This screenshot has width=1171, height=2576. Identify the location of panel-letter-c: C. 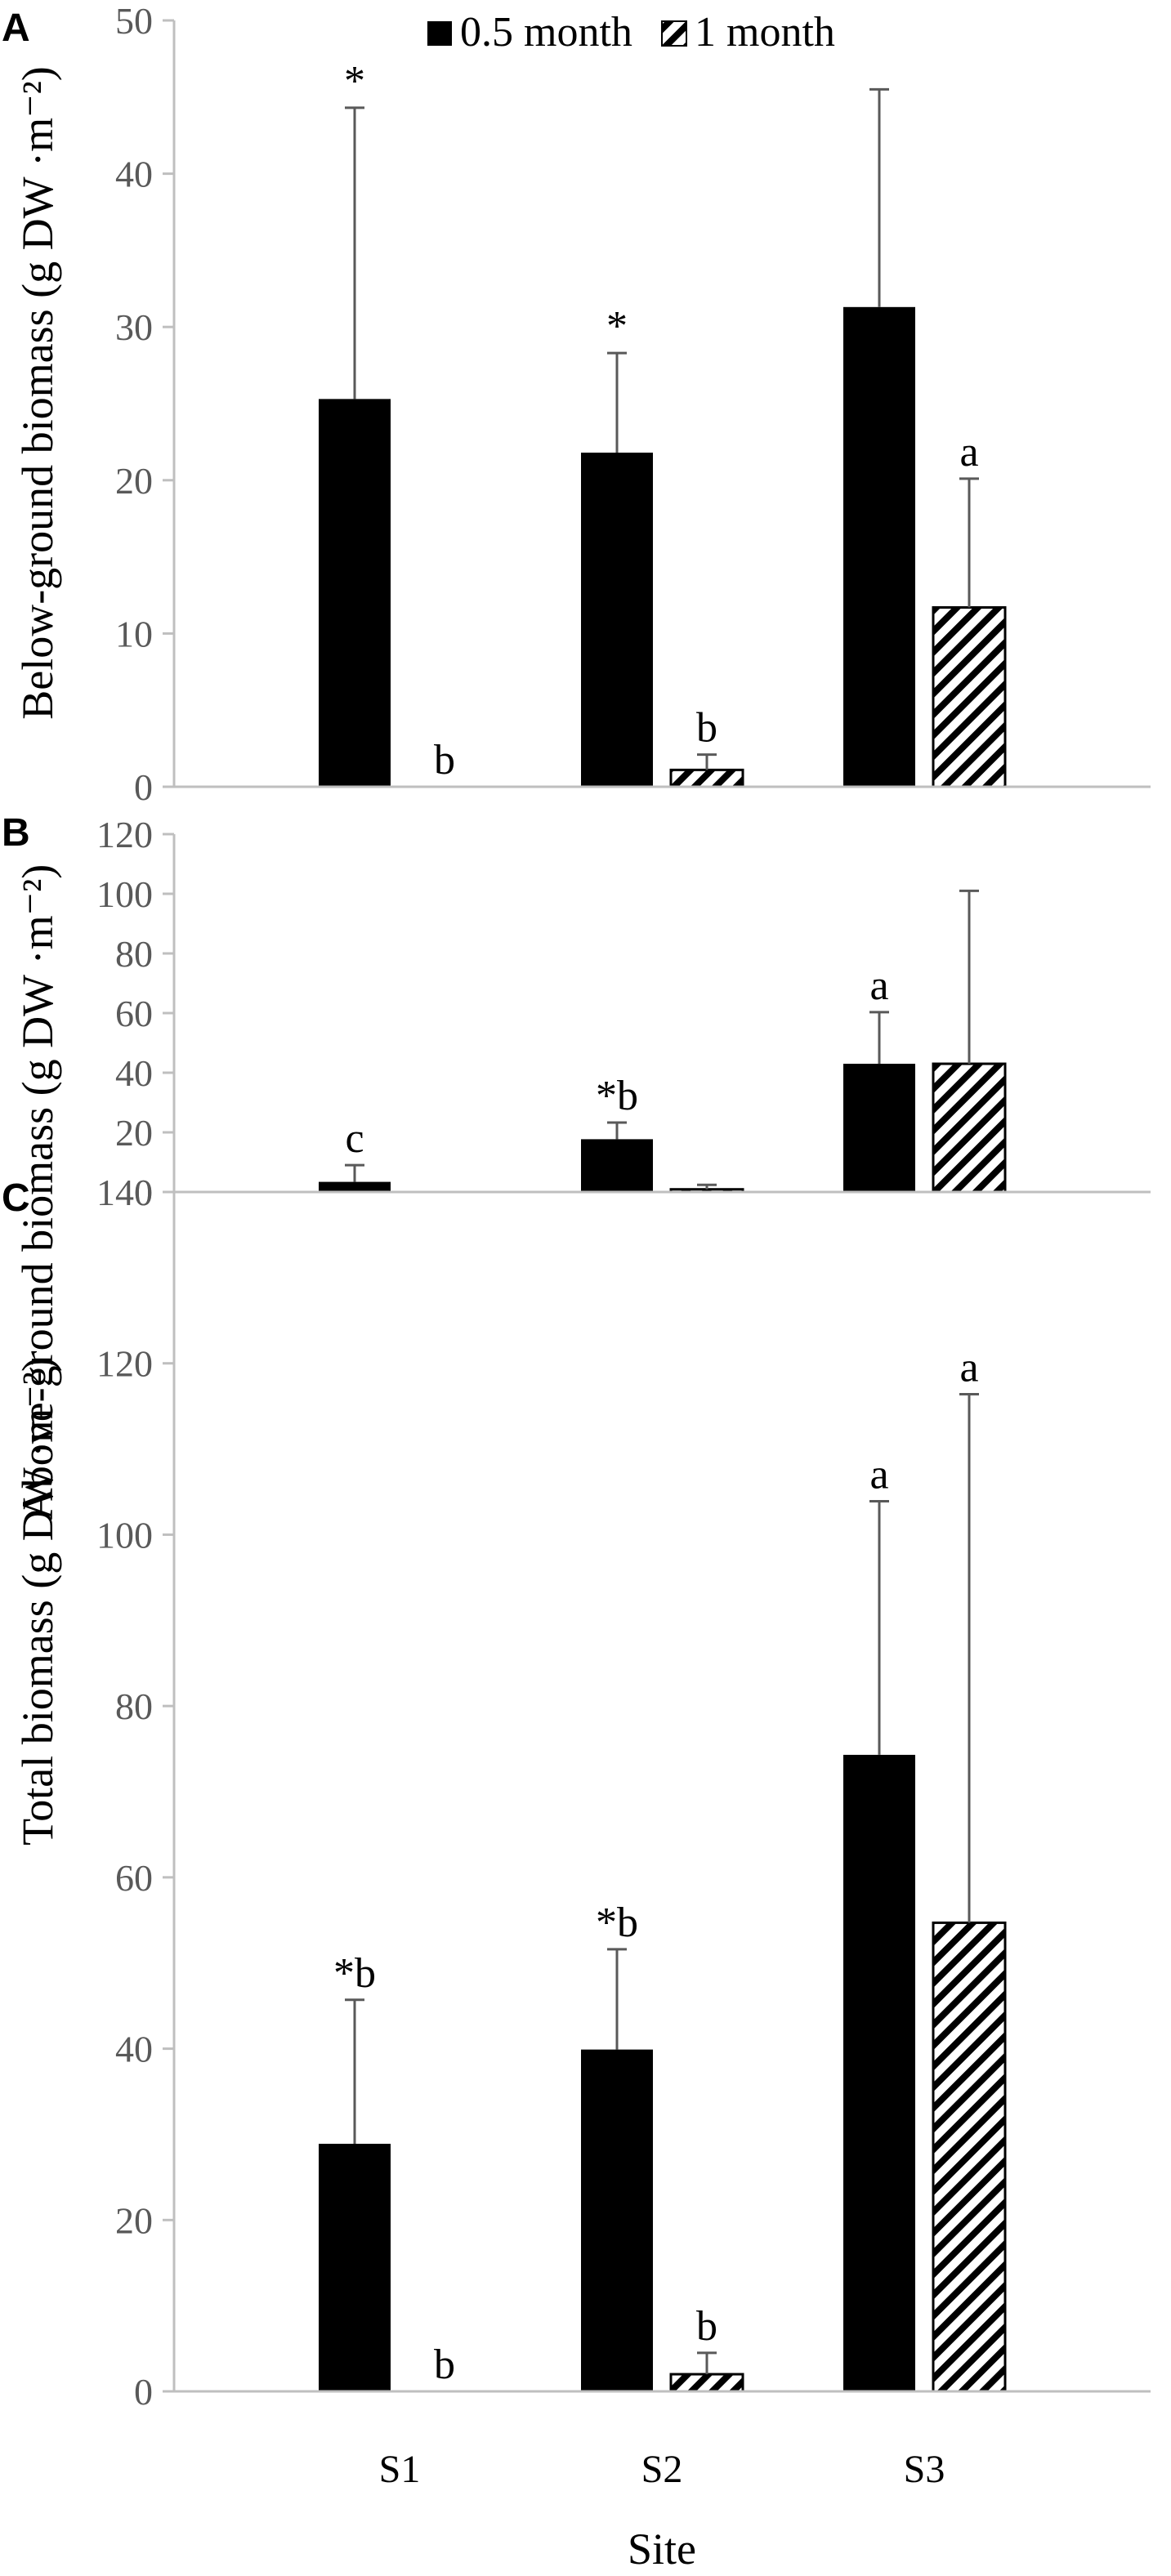
(16, 1198).